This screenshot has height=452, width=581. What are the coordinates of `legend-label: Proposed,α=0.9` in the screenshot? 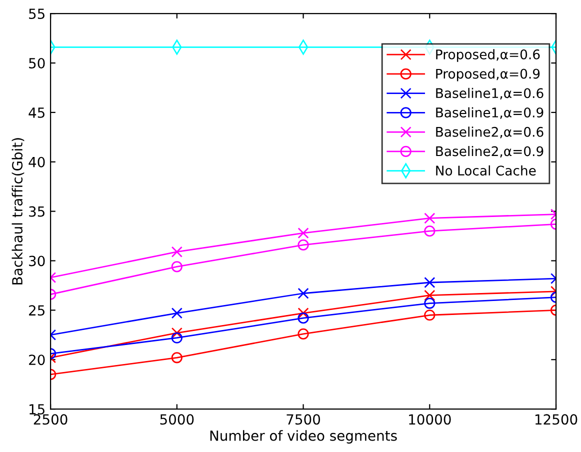 It's located at (488, 75).